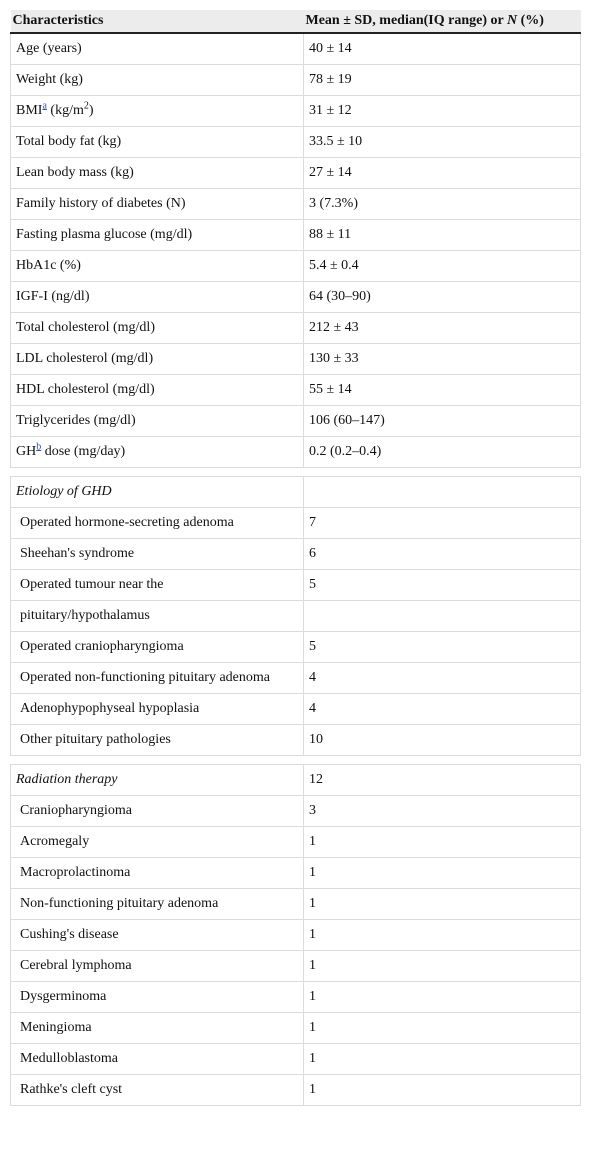 Image resolution: width=590 pixels, height=1155 pixels. What do you see at coordinates (65, 110) in the screenshot?
I see `text: (kg/m` at bounding box center [65, 110].